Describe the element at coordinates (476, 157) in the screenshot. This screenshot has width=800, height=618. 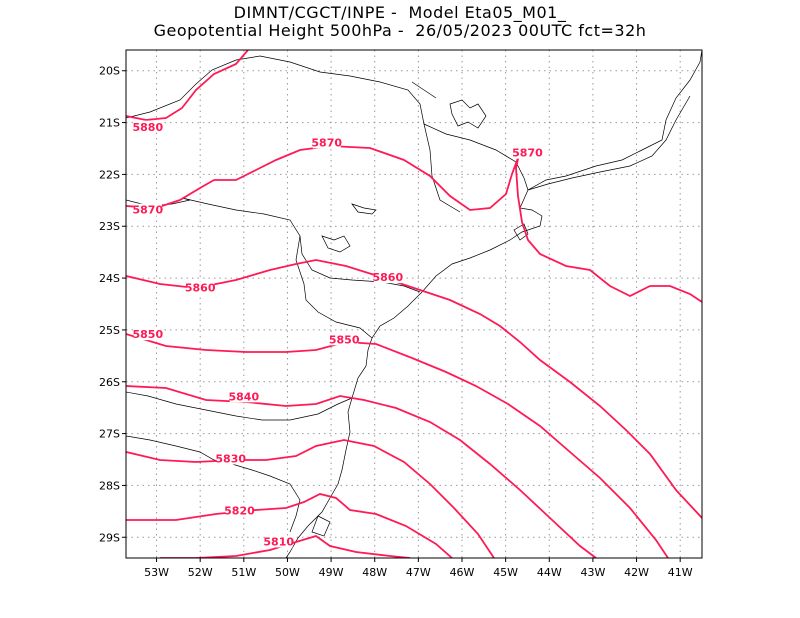
I see `border-mg-sp` at that location.